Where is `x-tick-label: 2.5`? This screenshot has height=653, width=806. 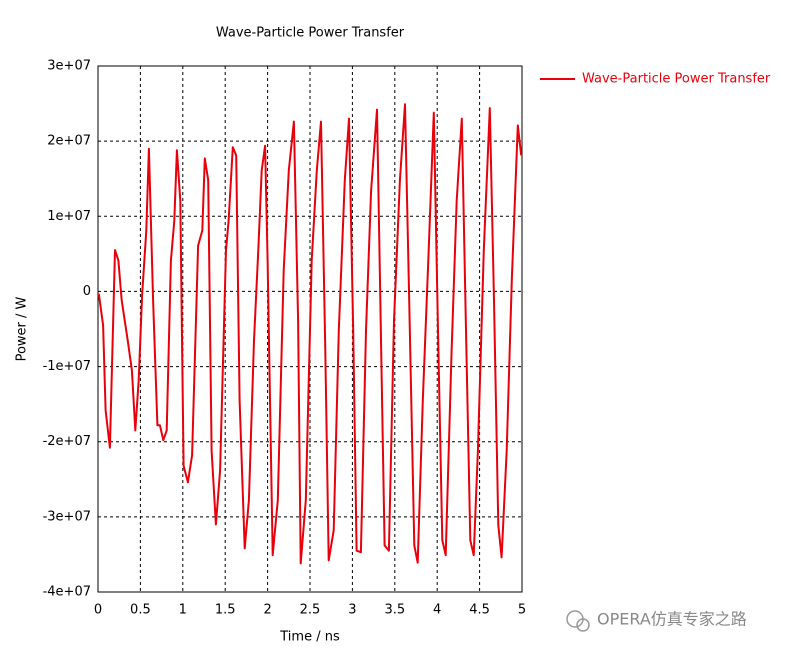 x-tick-label: 2.5 is located at coordinates (310, 610).